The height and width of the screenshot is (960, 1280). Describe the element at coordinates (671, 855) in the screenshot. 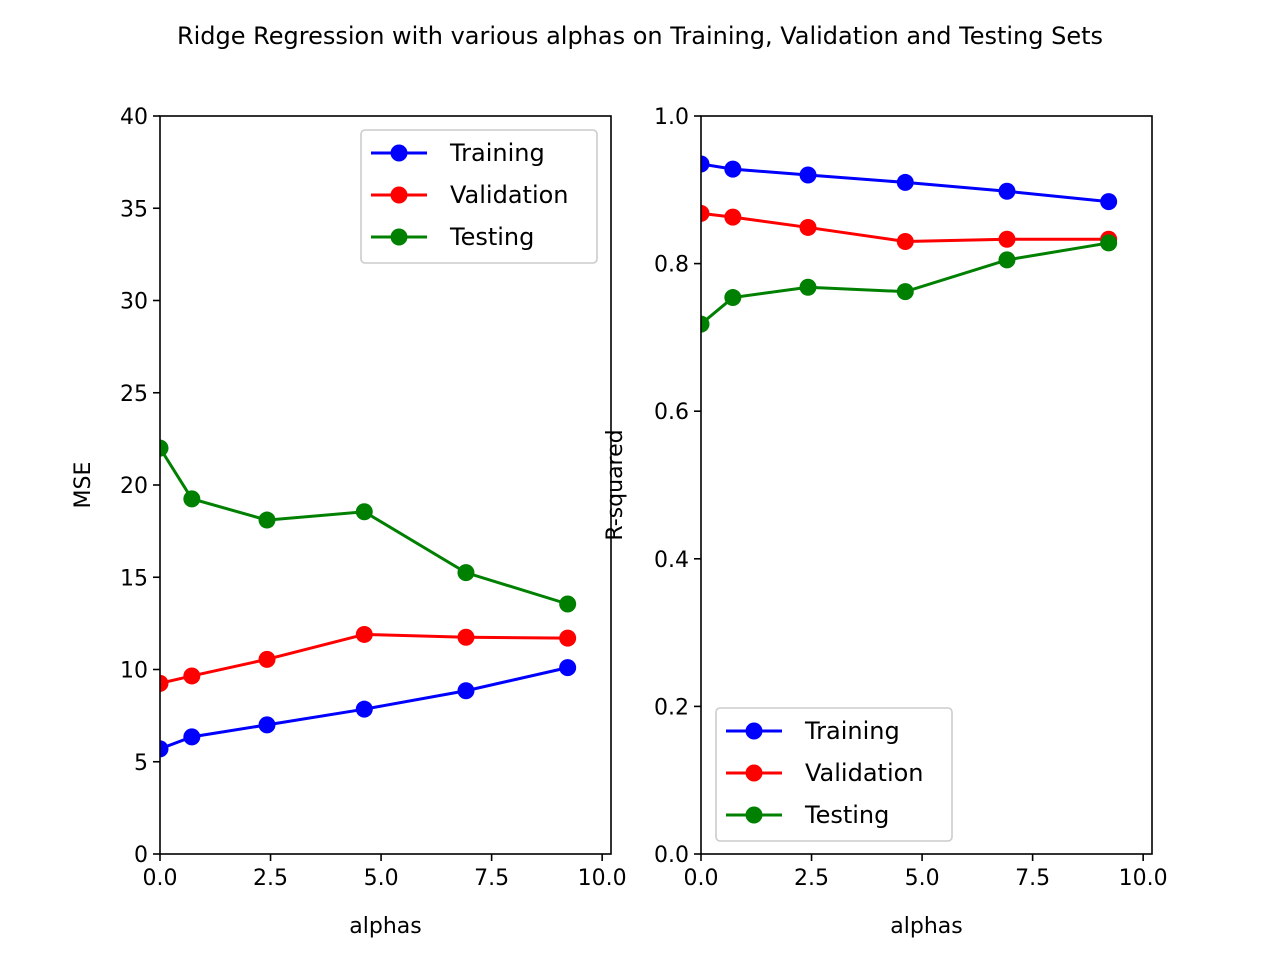

I see `y-tick-label: 0.0` at that location.